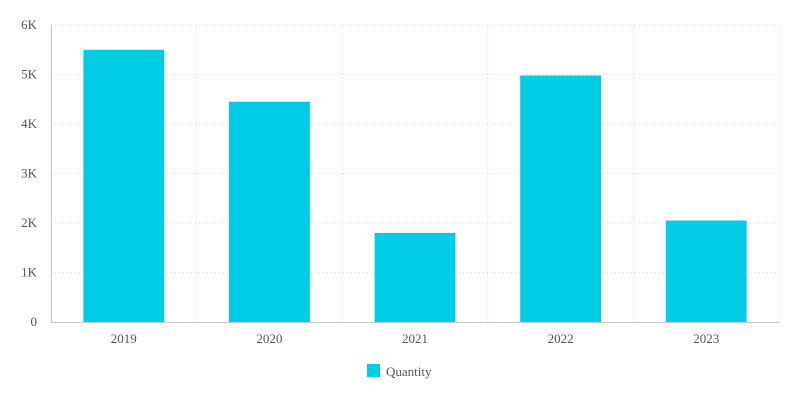 This screenshot has height=400, width=800. What do you see at coordinates (29, 272) in the screenshot?
I see `y-tick-label: 1K` at bounding box center [29, 272].